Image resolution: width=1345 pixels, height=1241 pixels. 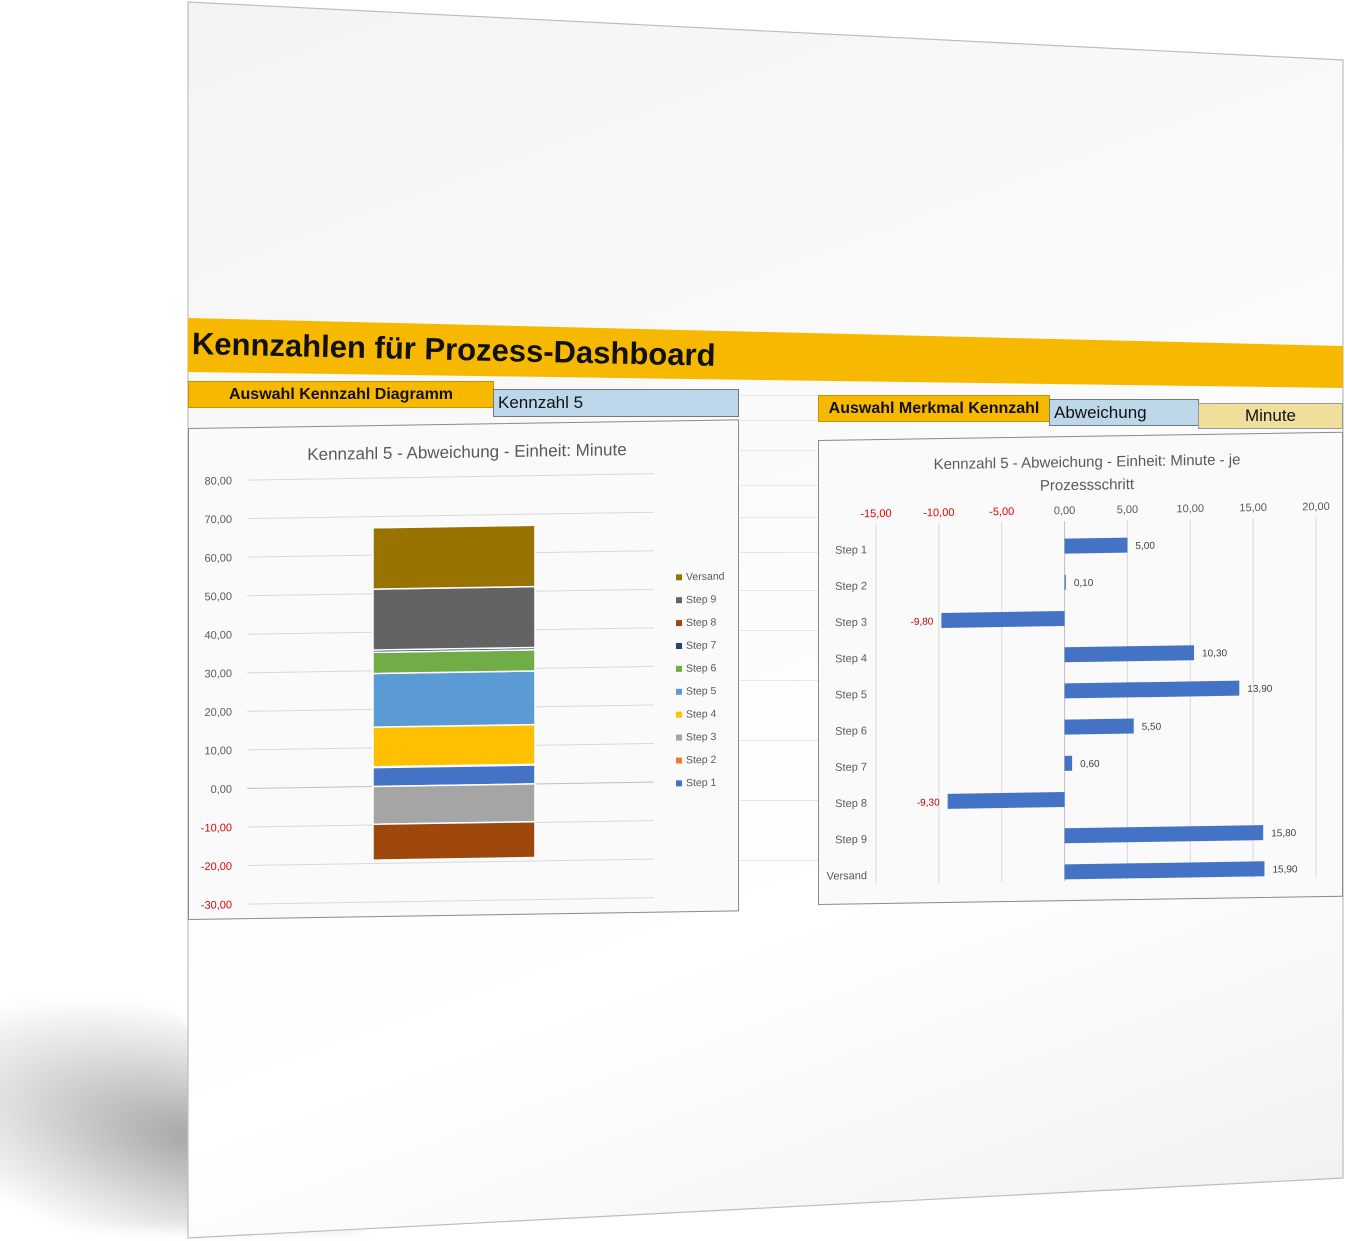 I want to click on stacked-segment-versand, so click(x=454, y=557).